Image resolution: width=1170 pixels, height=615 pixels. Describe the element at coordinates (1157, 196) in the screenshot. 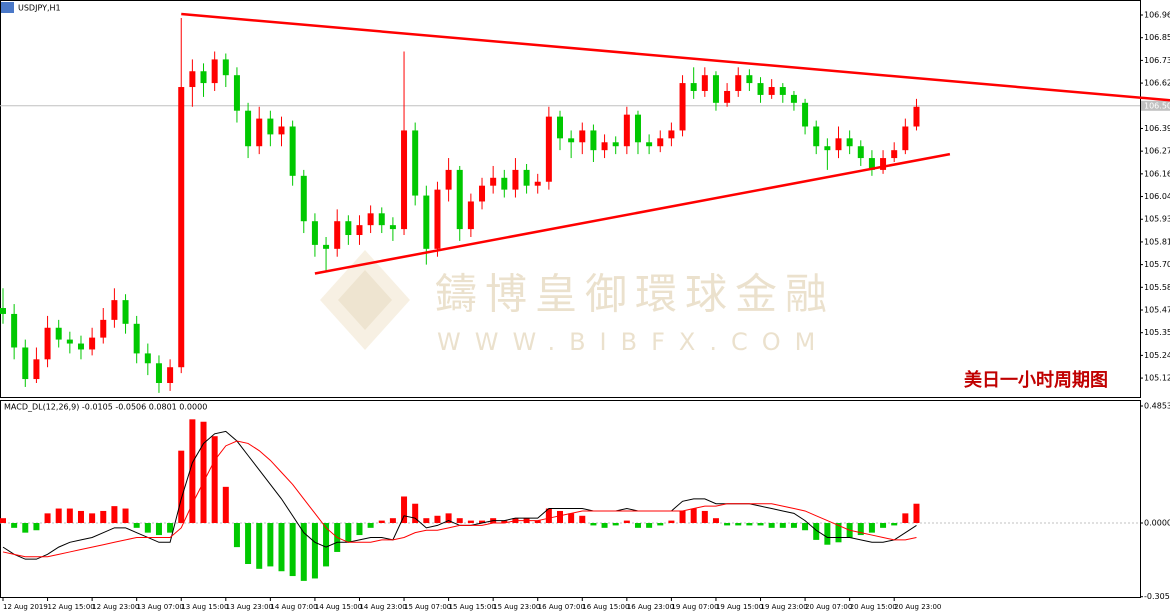

I see `y-tick-label: 106.045` at that location.